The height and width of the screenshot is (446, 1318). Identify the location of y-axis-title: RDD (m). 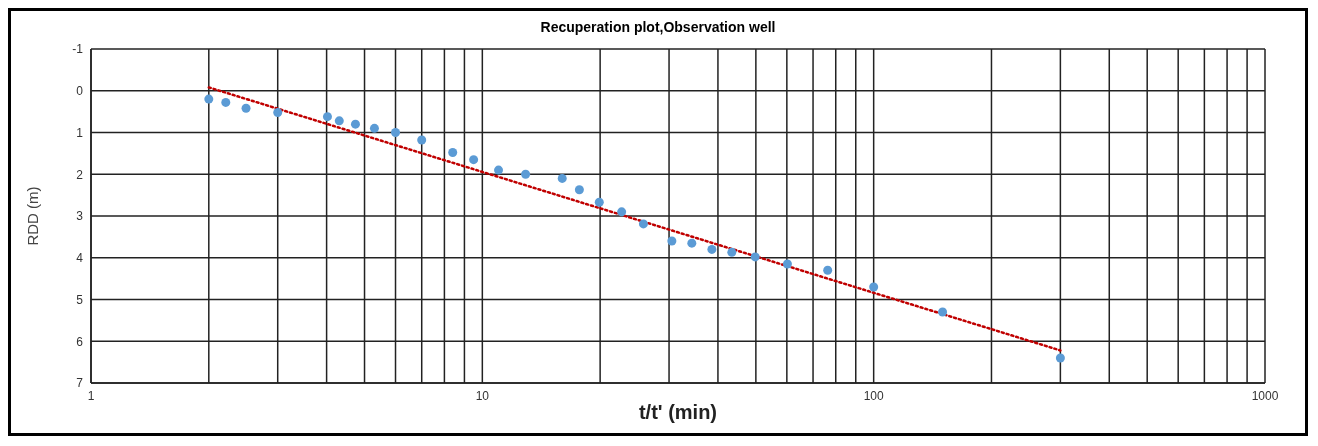
(33, 216).